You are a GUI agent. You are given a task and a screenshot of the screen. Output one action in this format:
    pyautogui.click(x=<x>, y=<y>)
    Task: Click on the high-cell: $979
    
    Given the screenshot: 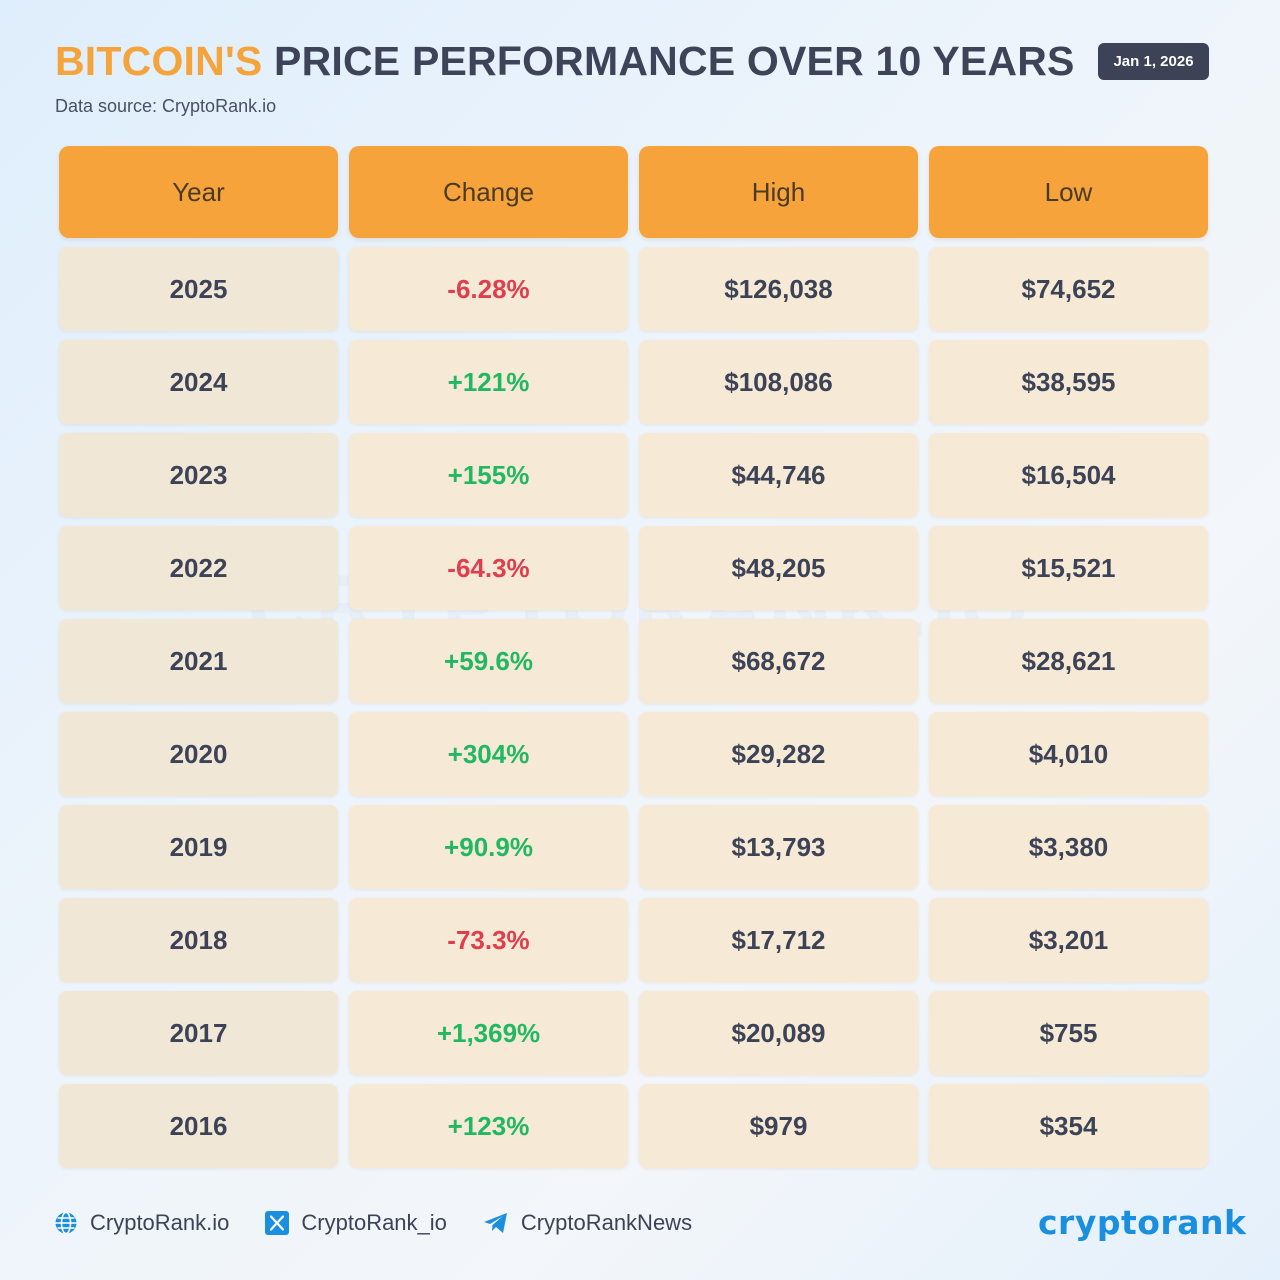 What is the action you would take?
    pyautogui.click(x=778, y=1126)
    